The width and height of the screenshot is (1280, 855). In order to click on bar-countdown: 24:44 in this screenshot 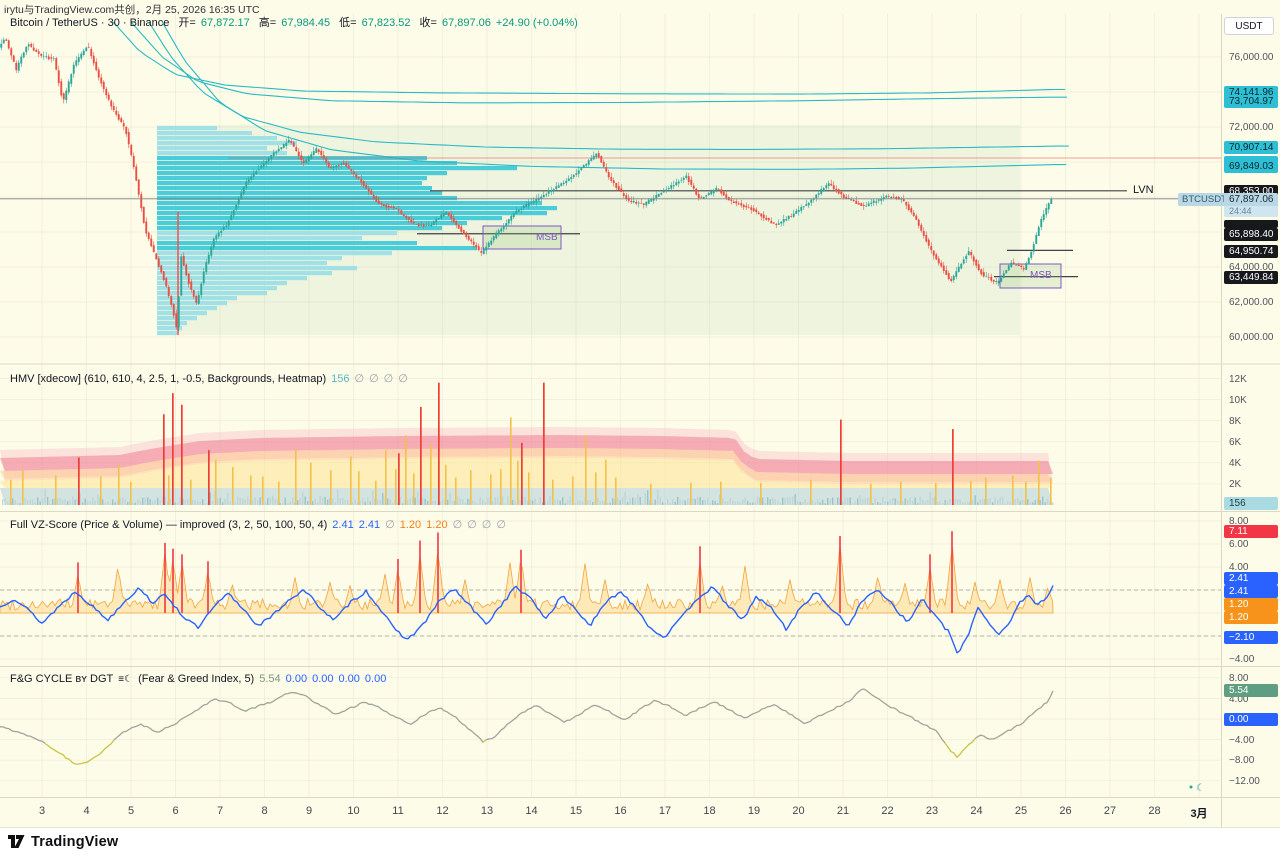, I will do `click(1251, 211)`.